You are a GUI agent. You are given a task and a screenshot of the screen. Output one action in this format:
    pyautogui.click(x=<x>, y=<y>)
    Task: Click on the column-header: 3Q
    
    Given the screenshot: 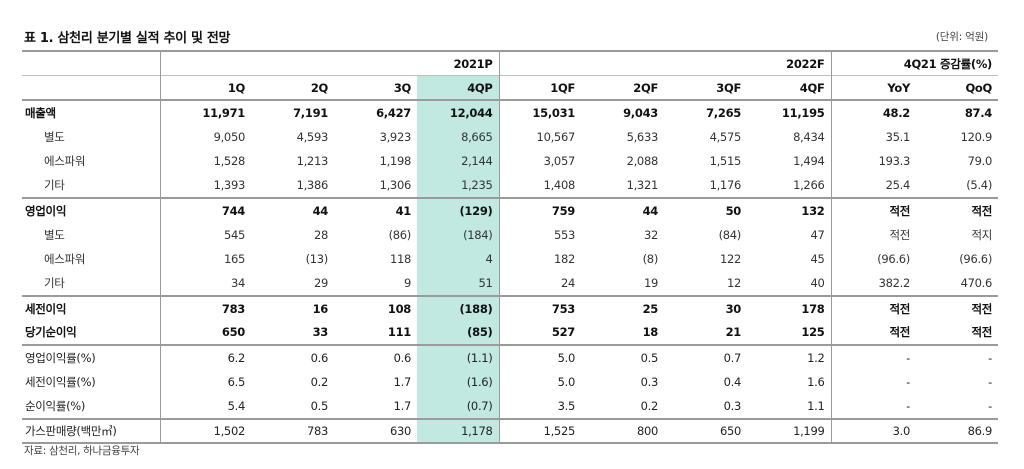 What is the action you would take?
    pyautogui.click(x=375, y=88)
    